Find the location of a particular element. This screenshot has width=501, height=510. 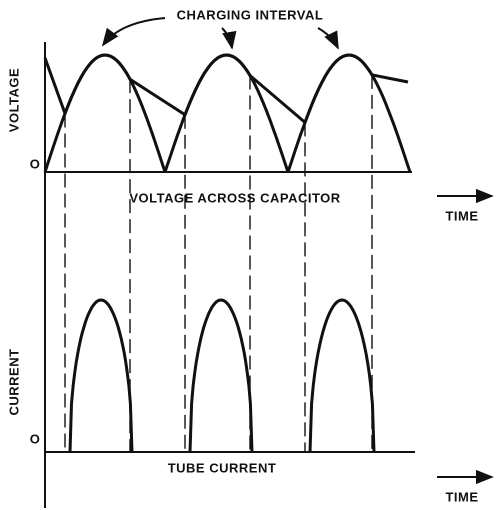

y-label: CURRENT is located at coordinates (13, 381).